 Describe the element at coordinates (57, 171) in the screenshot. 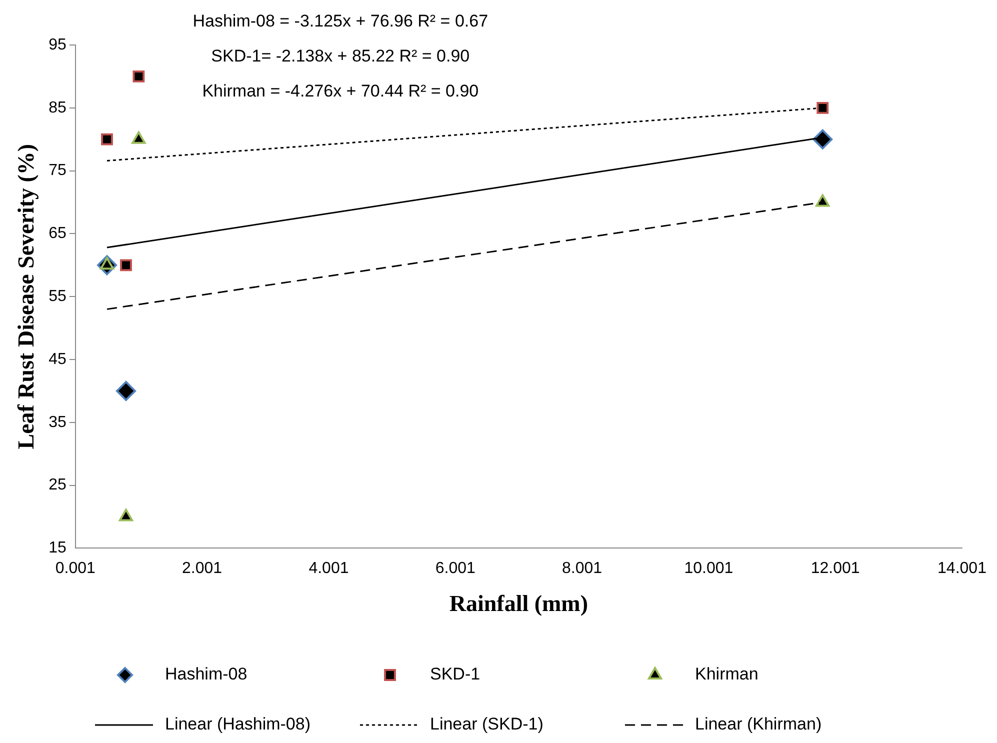

I see `y-tick-label: 75` at that location.